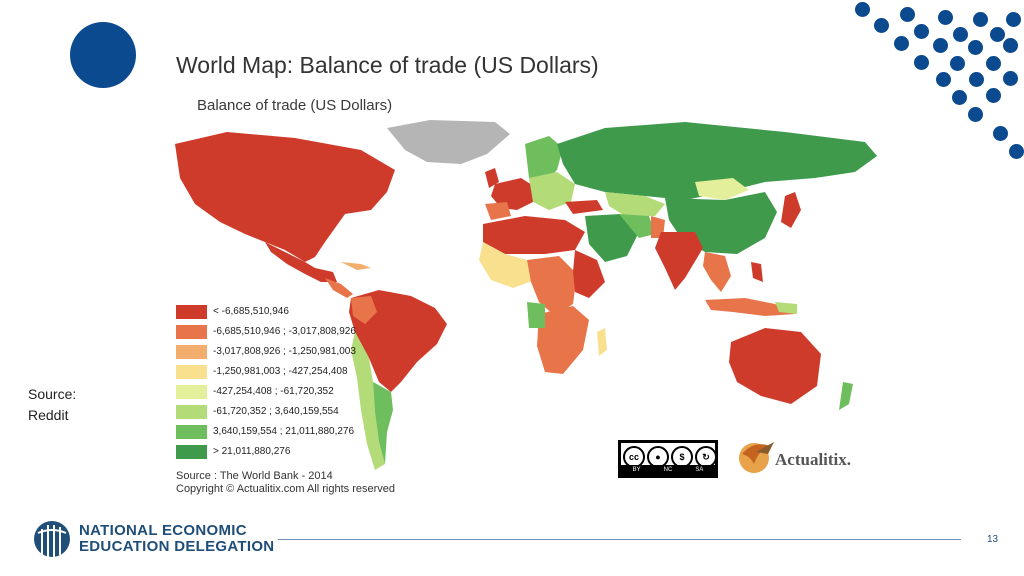 The image size is (1024, 576). Describe the element at coordinates (750, 307) in the screenshot. I see `indonesia-region` at that location.